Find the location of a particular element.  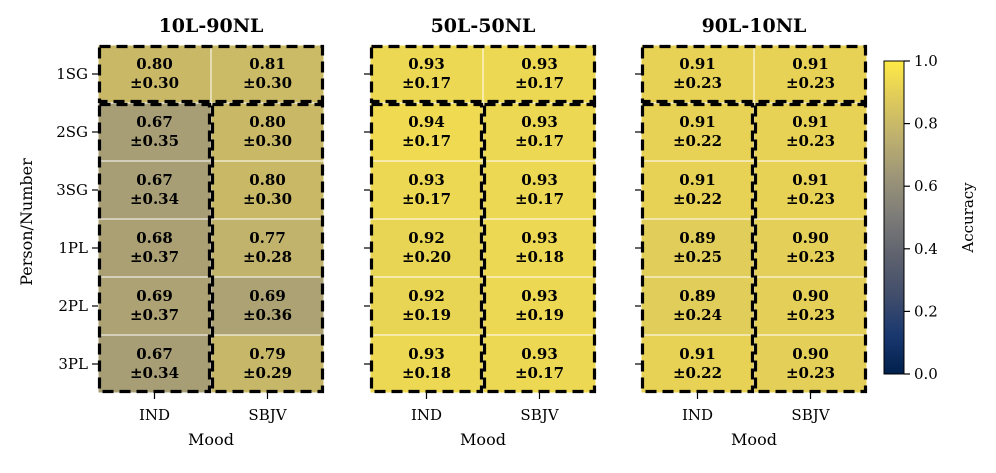

cell-std-label: ±0.30 is located at coordinates (267, 141).